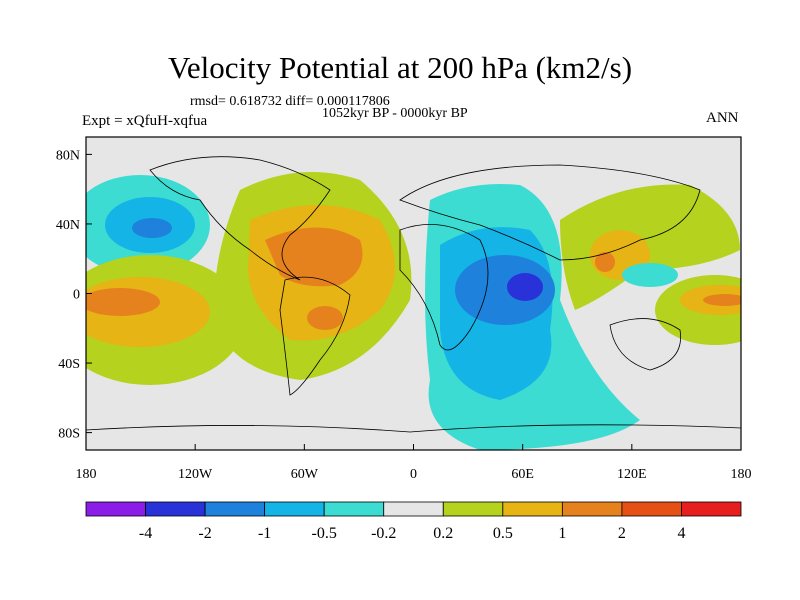  What do you see at coordinates (240, 218) in the screenshot?
I see `coast-north-america` at bounding box center [240, 218].